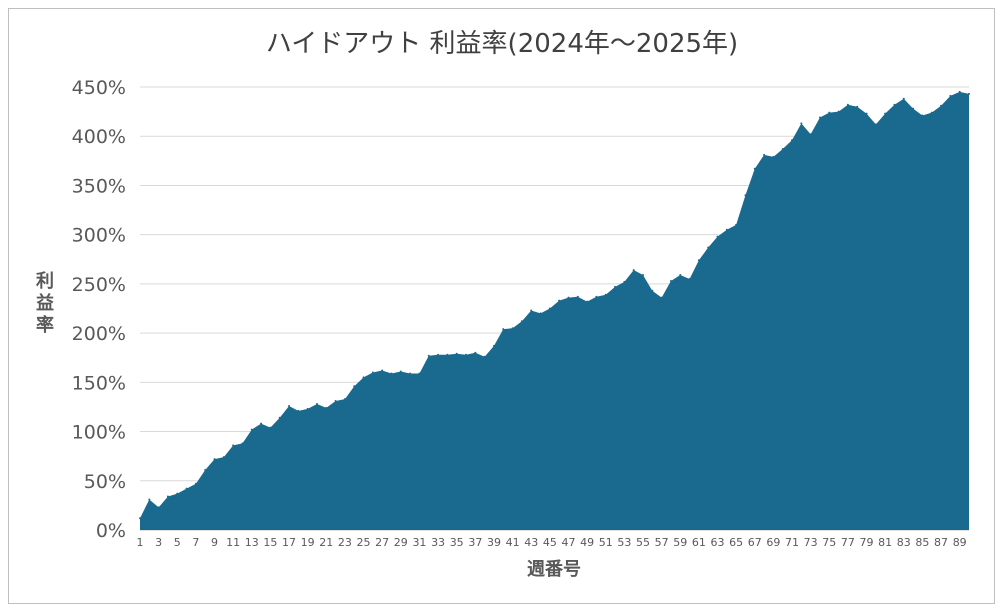  I want to click on x-tick-label: 19, so click(308, 542).